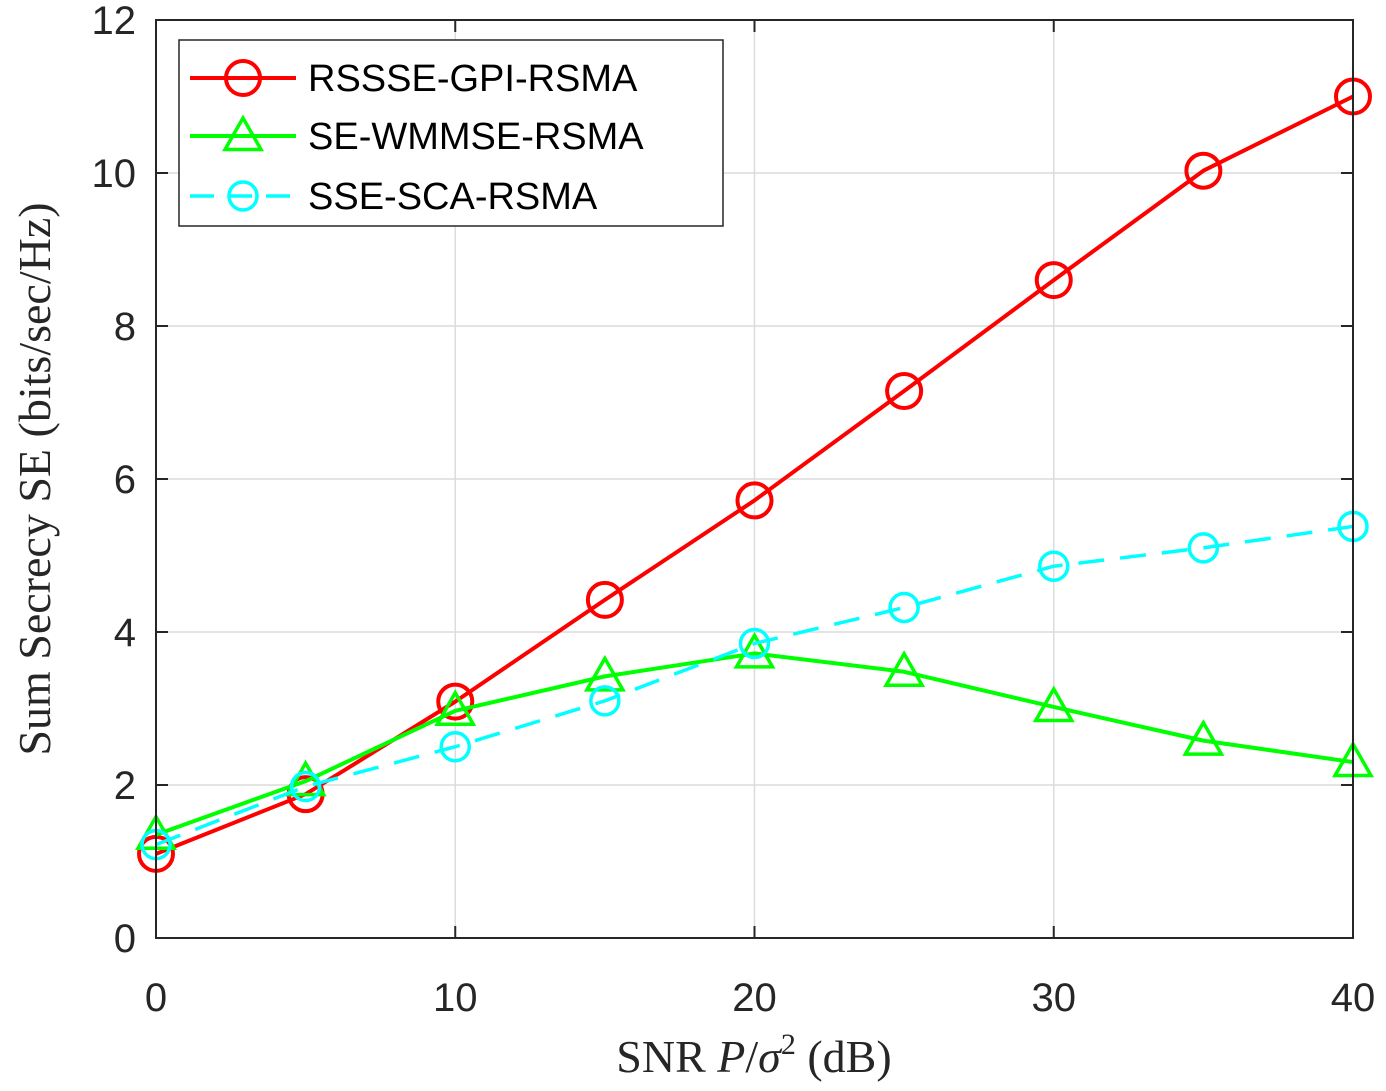 The image size is (1386, 1091). I want to click on y-tick-label: 12, so click(114, 21).